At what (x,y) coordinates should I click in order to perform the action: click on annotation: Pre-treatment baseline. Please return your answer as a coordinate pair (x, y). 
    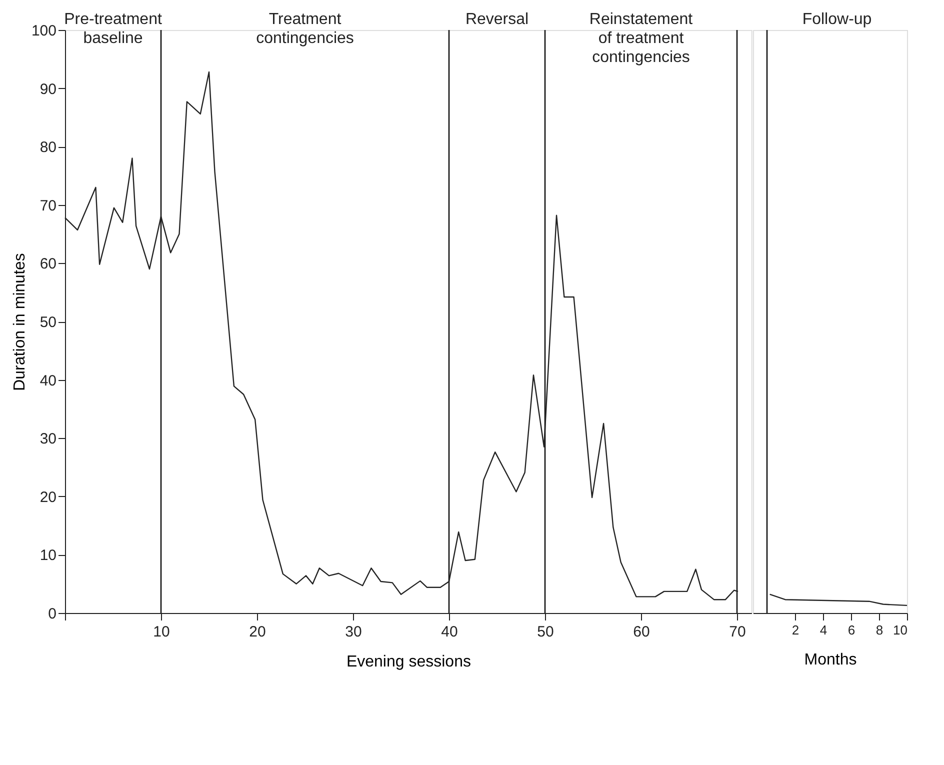
    Looking at the image, I should click on (113, 29).